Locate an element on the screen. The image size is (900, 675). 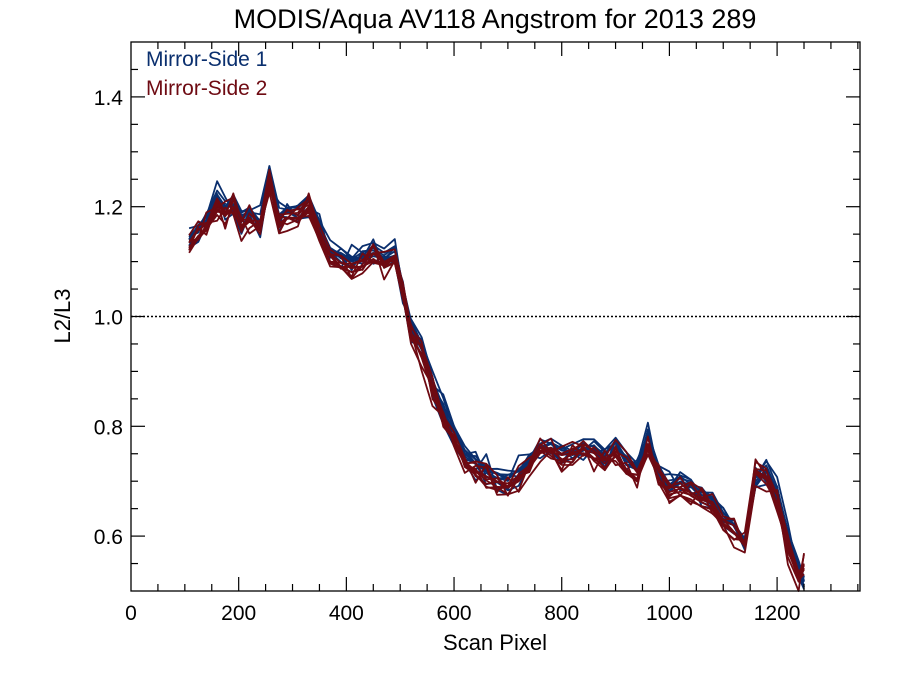
y-tick-label: 0.6 is located at coordinates (108, 537).